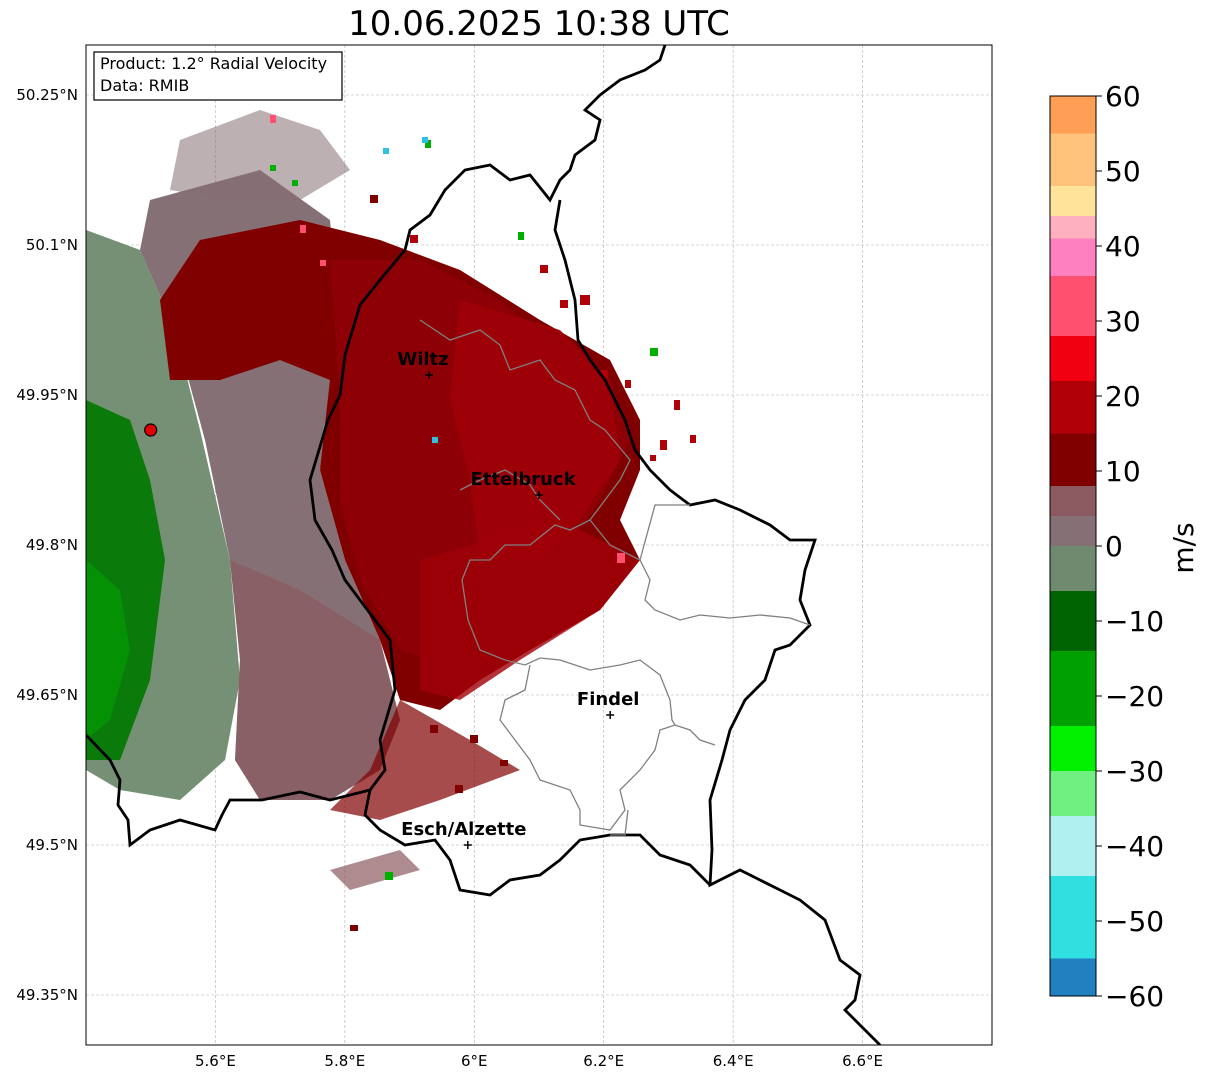 The image size is (1207, 1081). I want to click on colorbar-ticks: 60 50 40 30 20 10 0 −10 −20 −30 −40 −50 −60, so click(1130, 546).